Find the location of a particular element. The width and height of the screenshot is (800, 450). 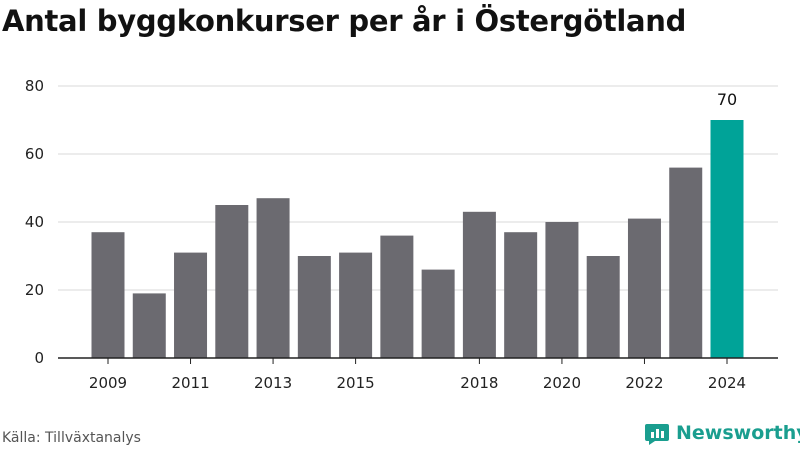

data-label-2024: 70 is located at coordinates (727, 99).